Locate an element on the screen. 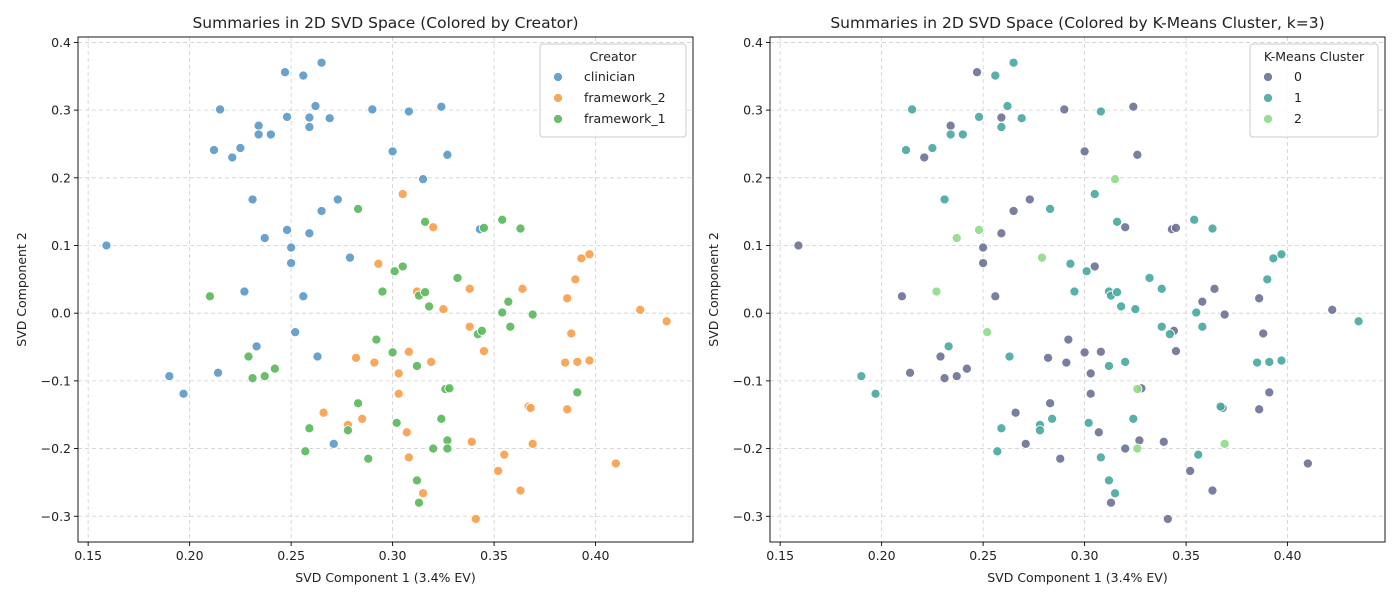 The width and height of the screenshot is (1400, 600). legend: Creator clinician framework_2 framework_1 is located at coordinates (613, 90).